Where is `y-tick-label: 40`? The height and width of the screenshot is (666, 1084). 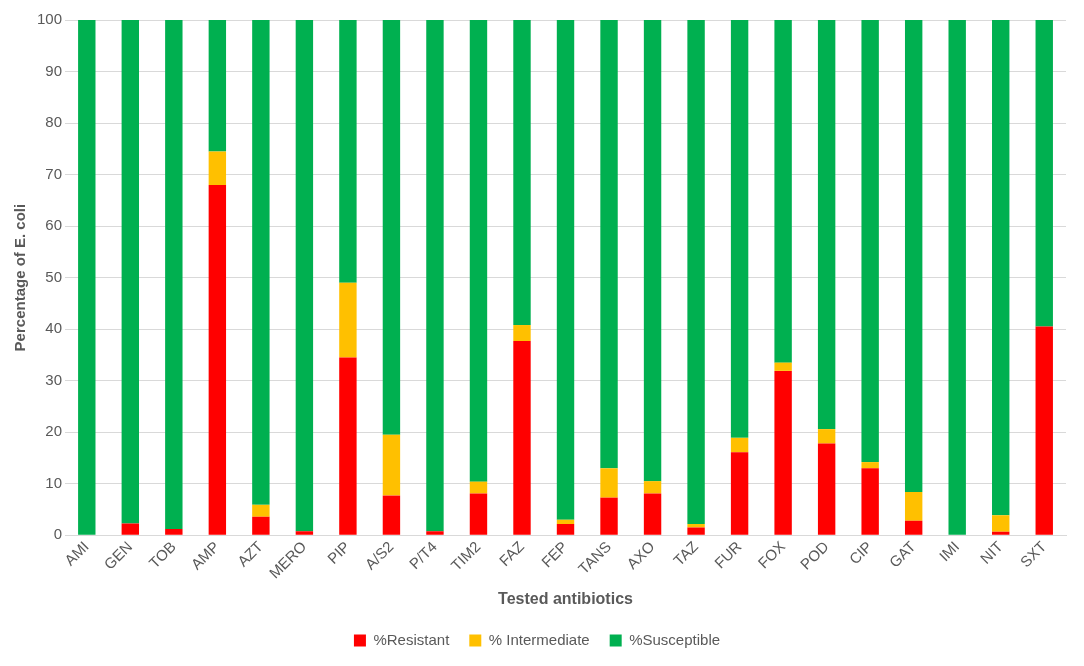 y-tick-label: 40 is located at coordinates (54, 328).